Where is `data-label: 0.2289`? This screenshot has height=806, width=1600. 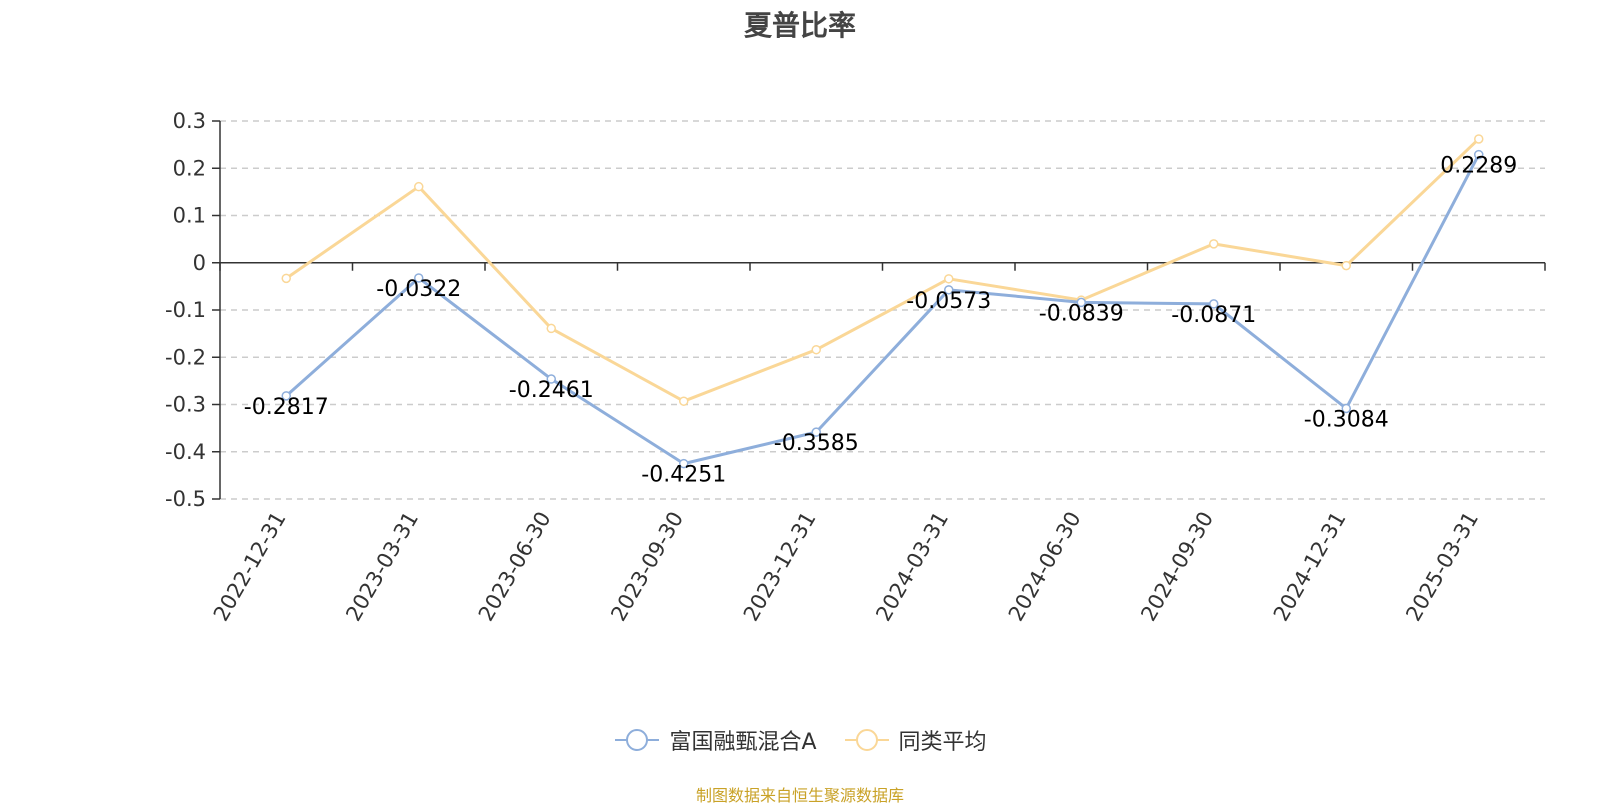
data-label: 0.2289 is located at coordinates (1478, 166).